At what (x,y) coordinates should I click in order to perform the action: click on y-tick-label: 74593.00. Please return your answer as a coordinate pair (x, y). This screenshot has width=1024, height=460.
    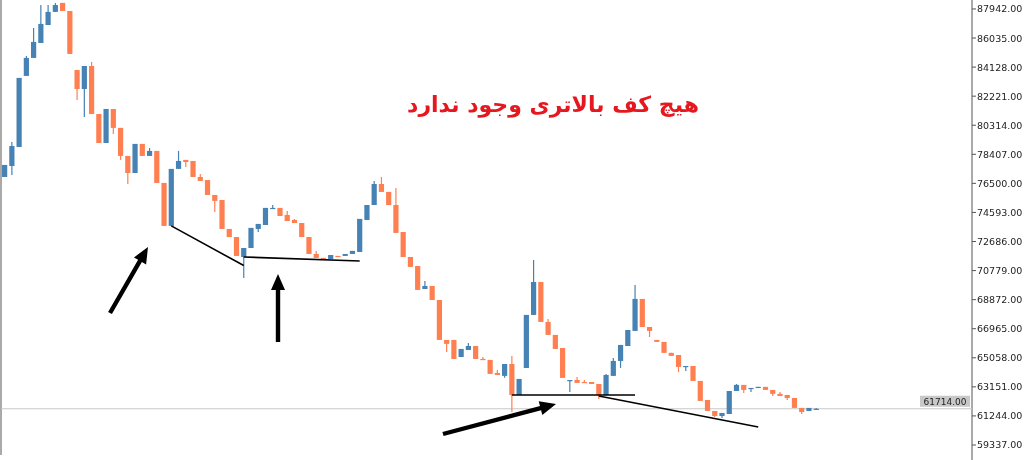
    Looking at the image, I should click on (1000, 212).